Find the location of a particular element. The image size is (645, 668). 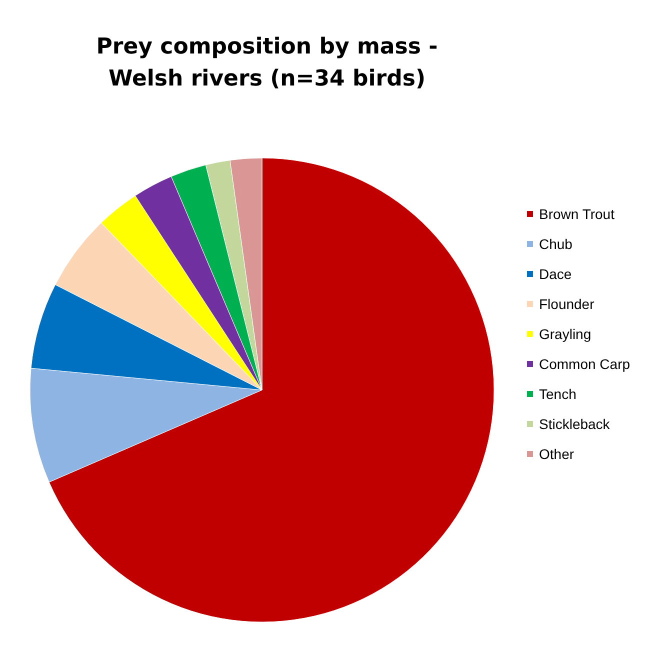

legend-label: Flounder is located at coordinates (567, 304).